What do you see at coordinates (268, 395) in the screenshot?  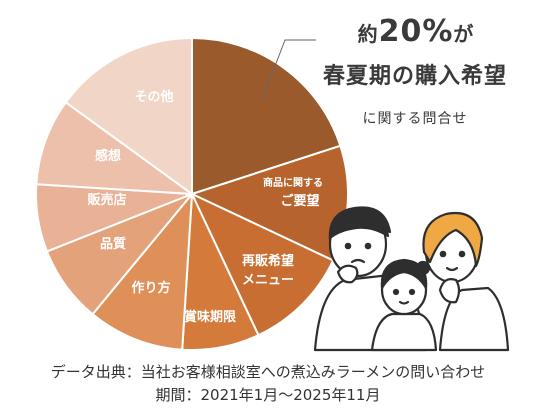 I see `data-period-note: 期間：2021年1月〜2025年11月` at bounding box center [268, 395].